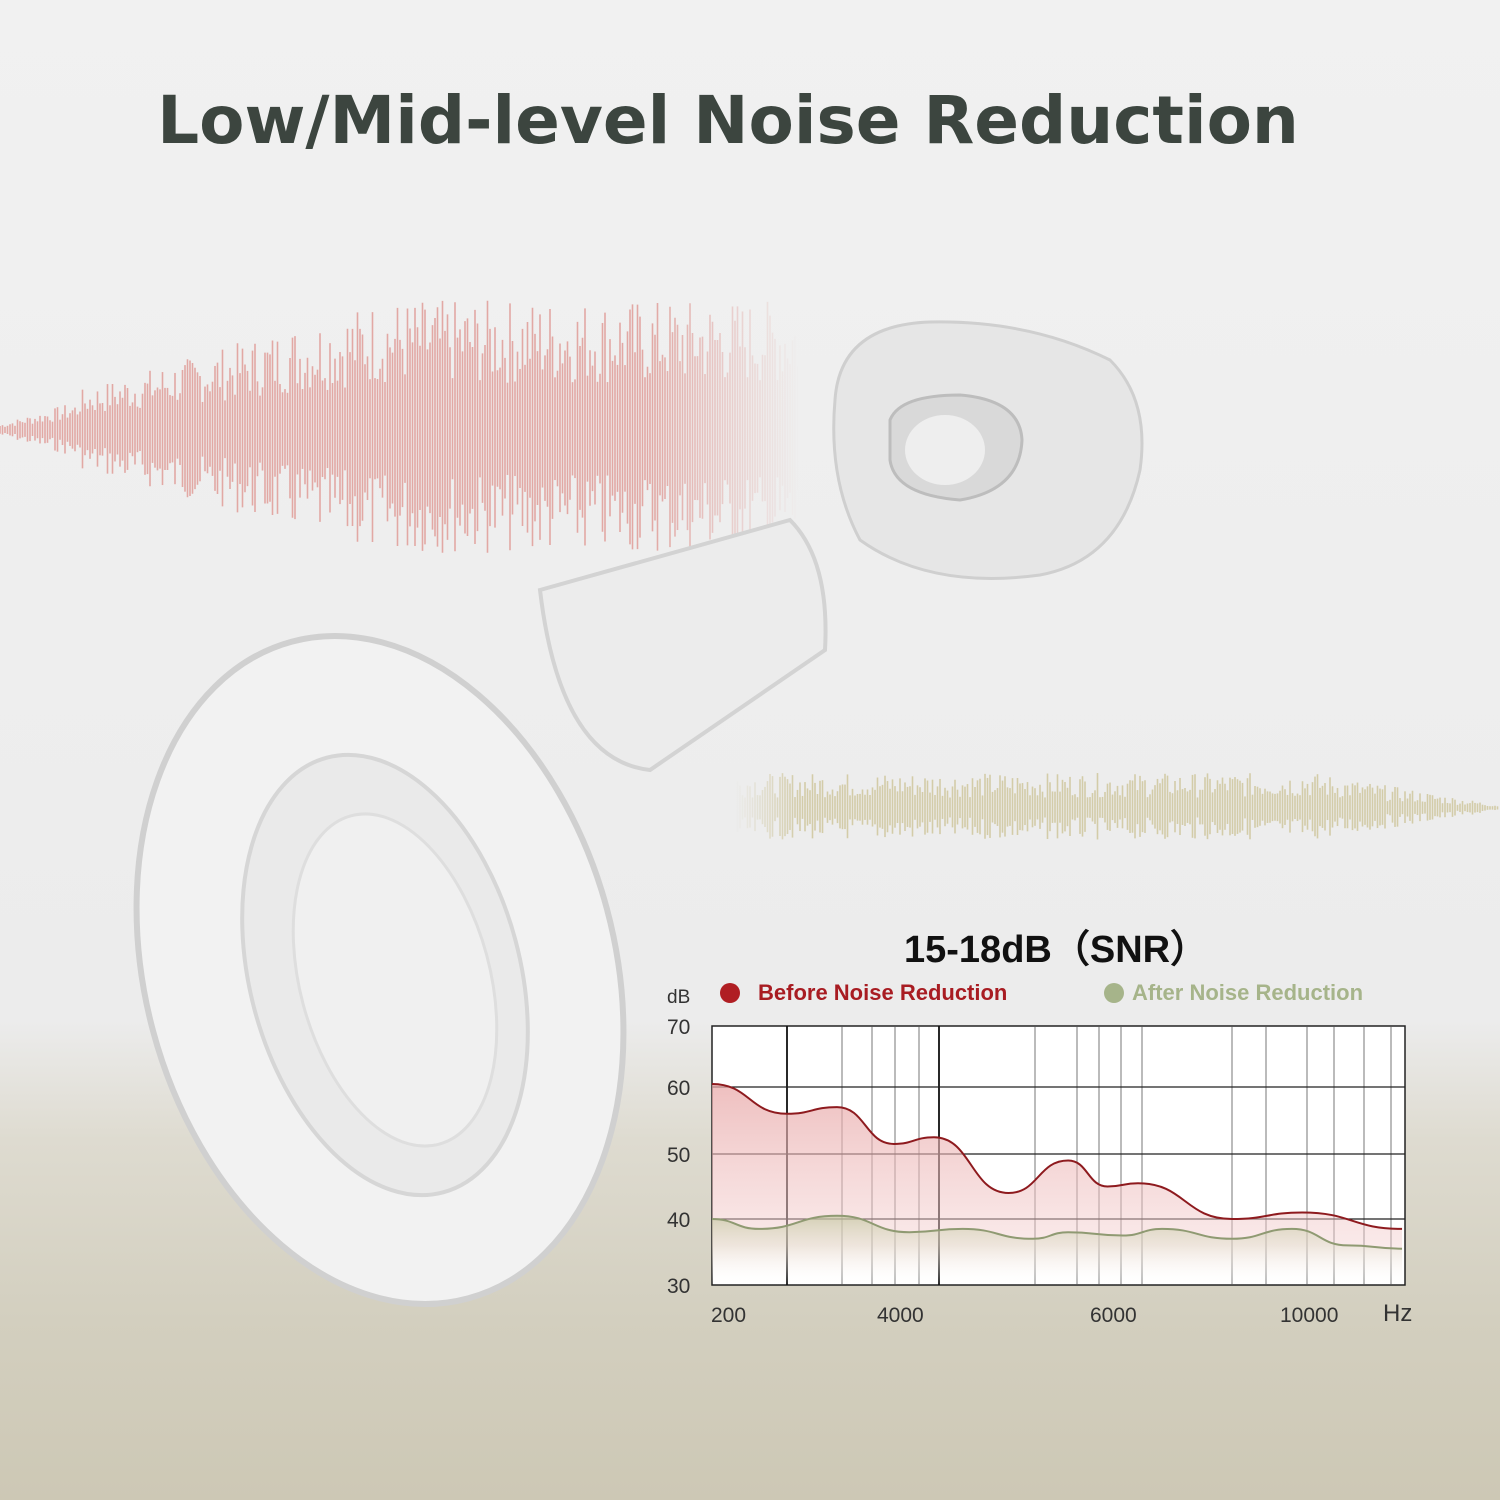  I want to click on legend-before-dot, so click(730, 993).